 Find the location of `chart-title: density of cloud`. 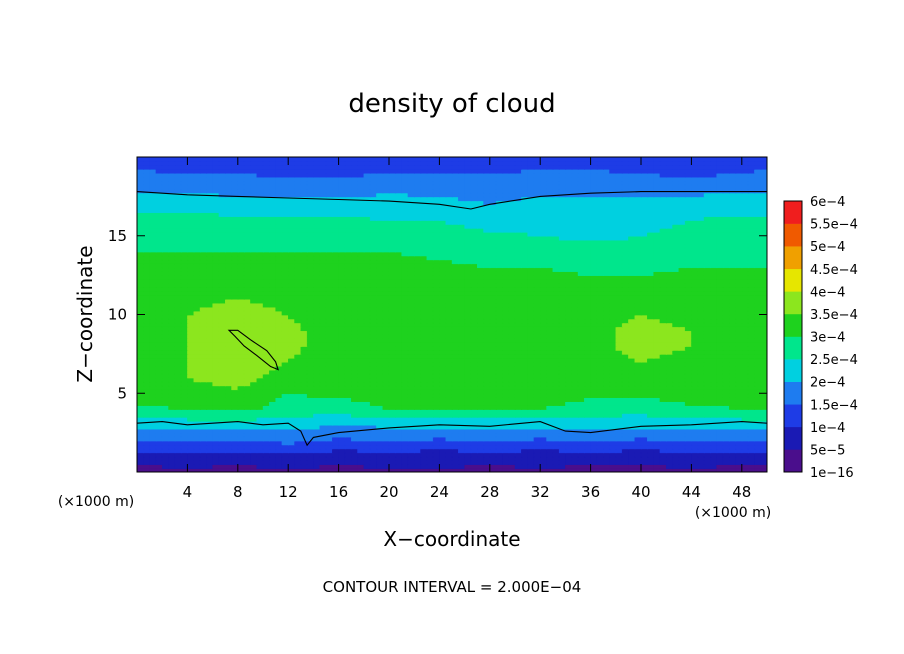

chart-title: density of cloud is located at coordinates (451, 104).